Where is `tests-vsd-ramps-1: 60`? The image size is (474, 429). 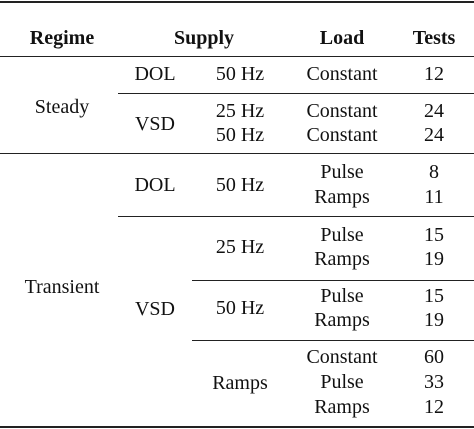
tests-vsd-ramps-1: 60 is located at coordinates (434, 357).